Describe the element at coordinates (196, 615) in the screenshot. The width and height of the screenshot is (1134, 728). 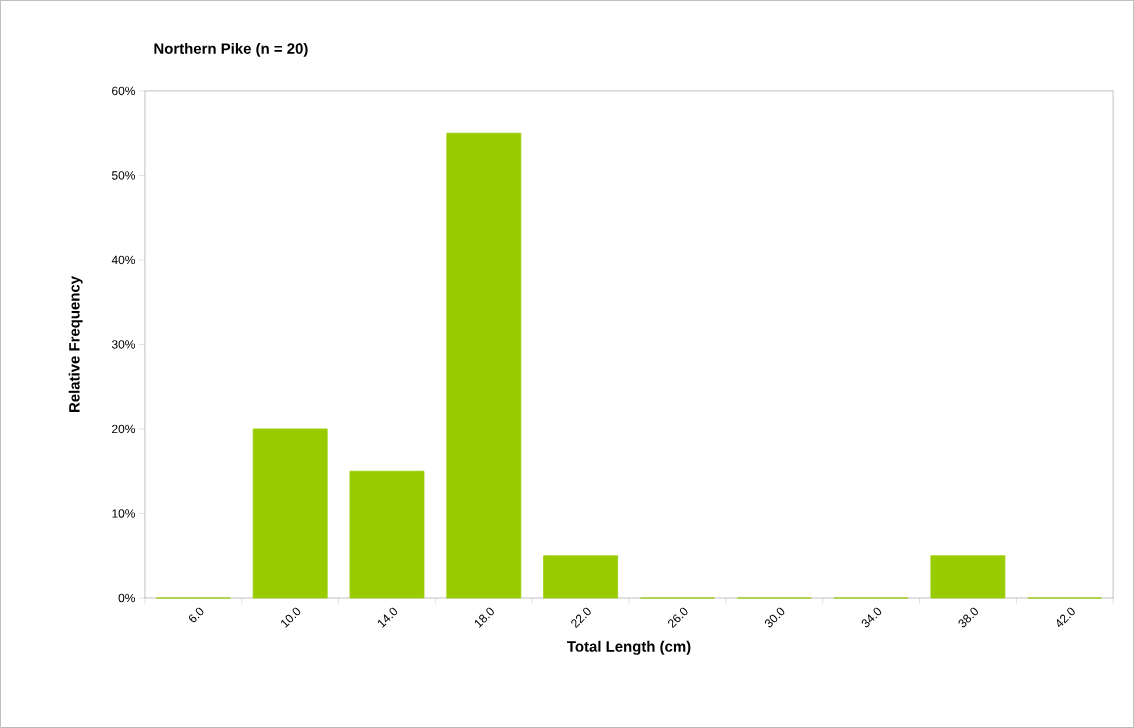
I see `x-tick-label: 6.0` at that location.